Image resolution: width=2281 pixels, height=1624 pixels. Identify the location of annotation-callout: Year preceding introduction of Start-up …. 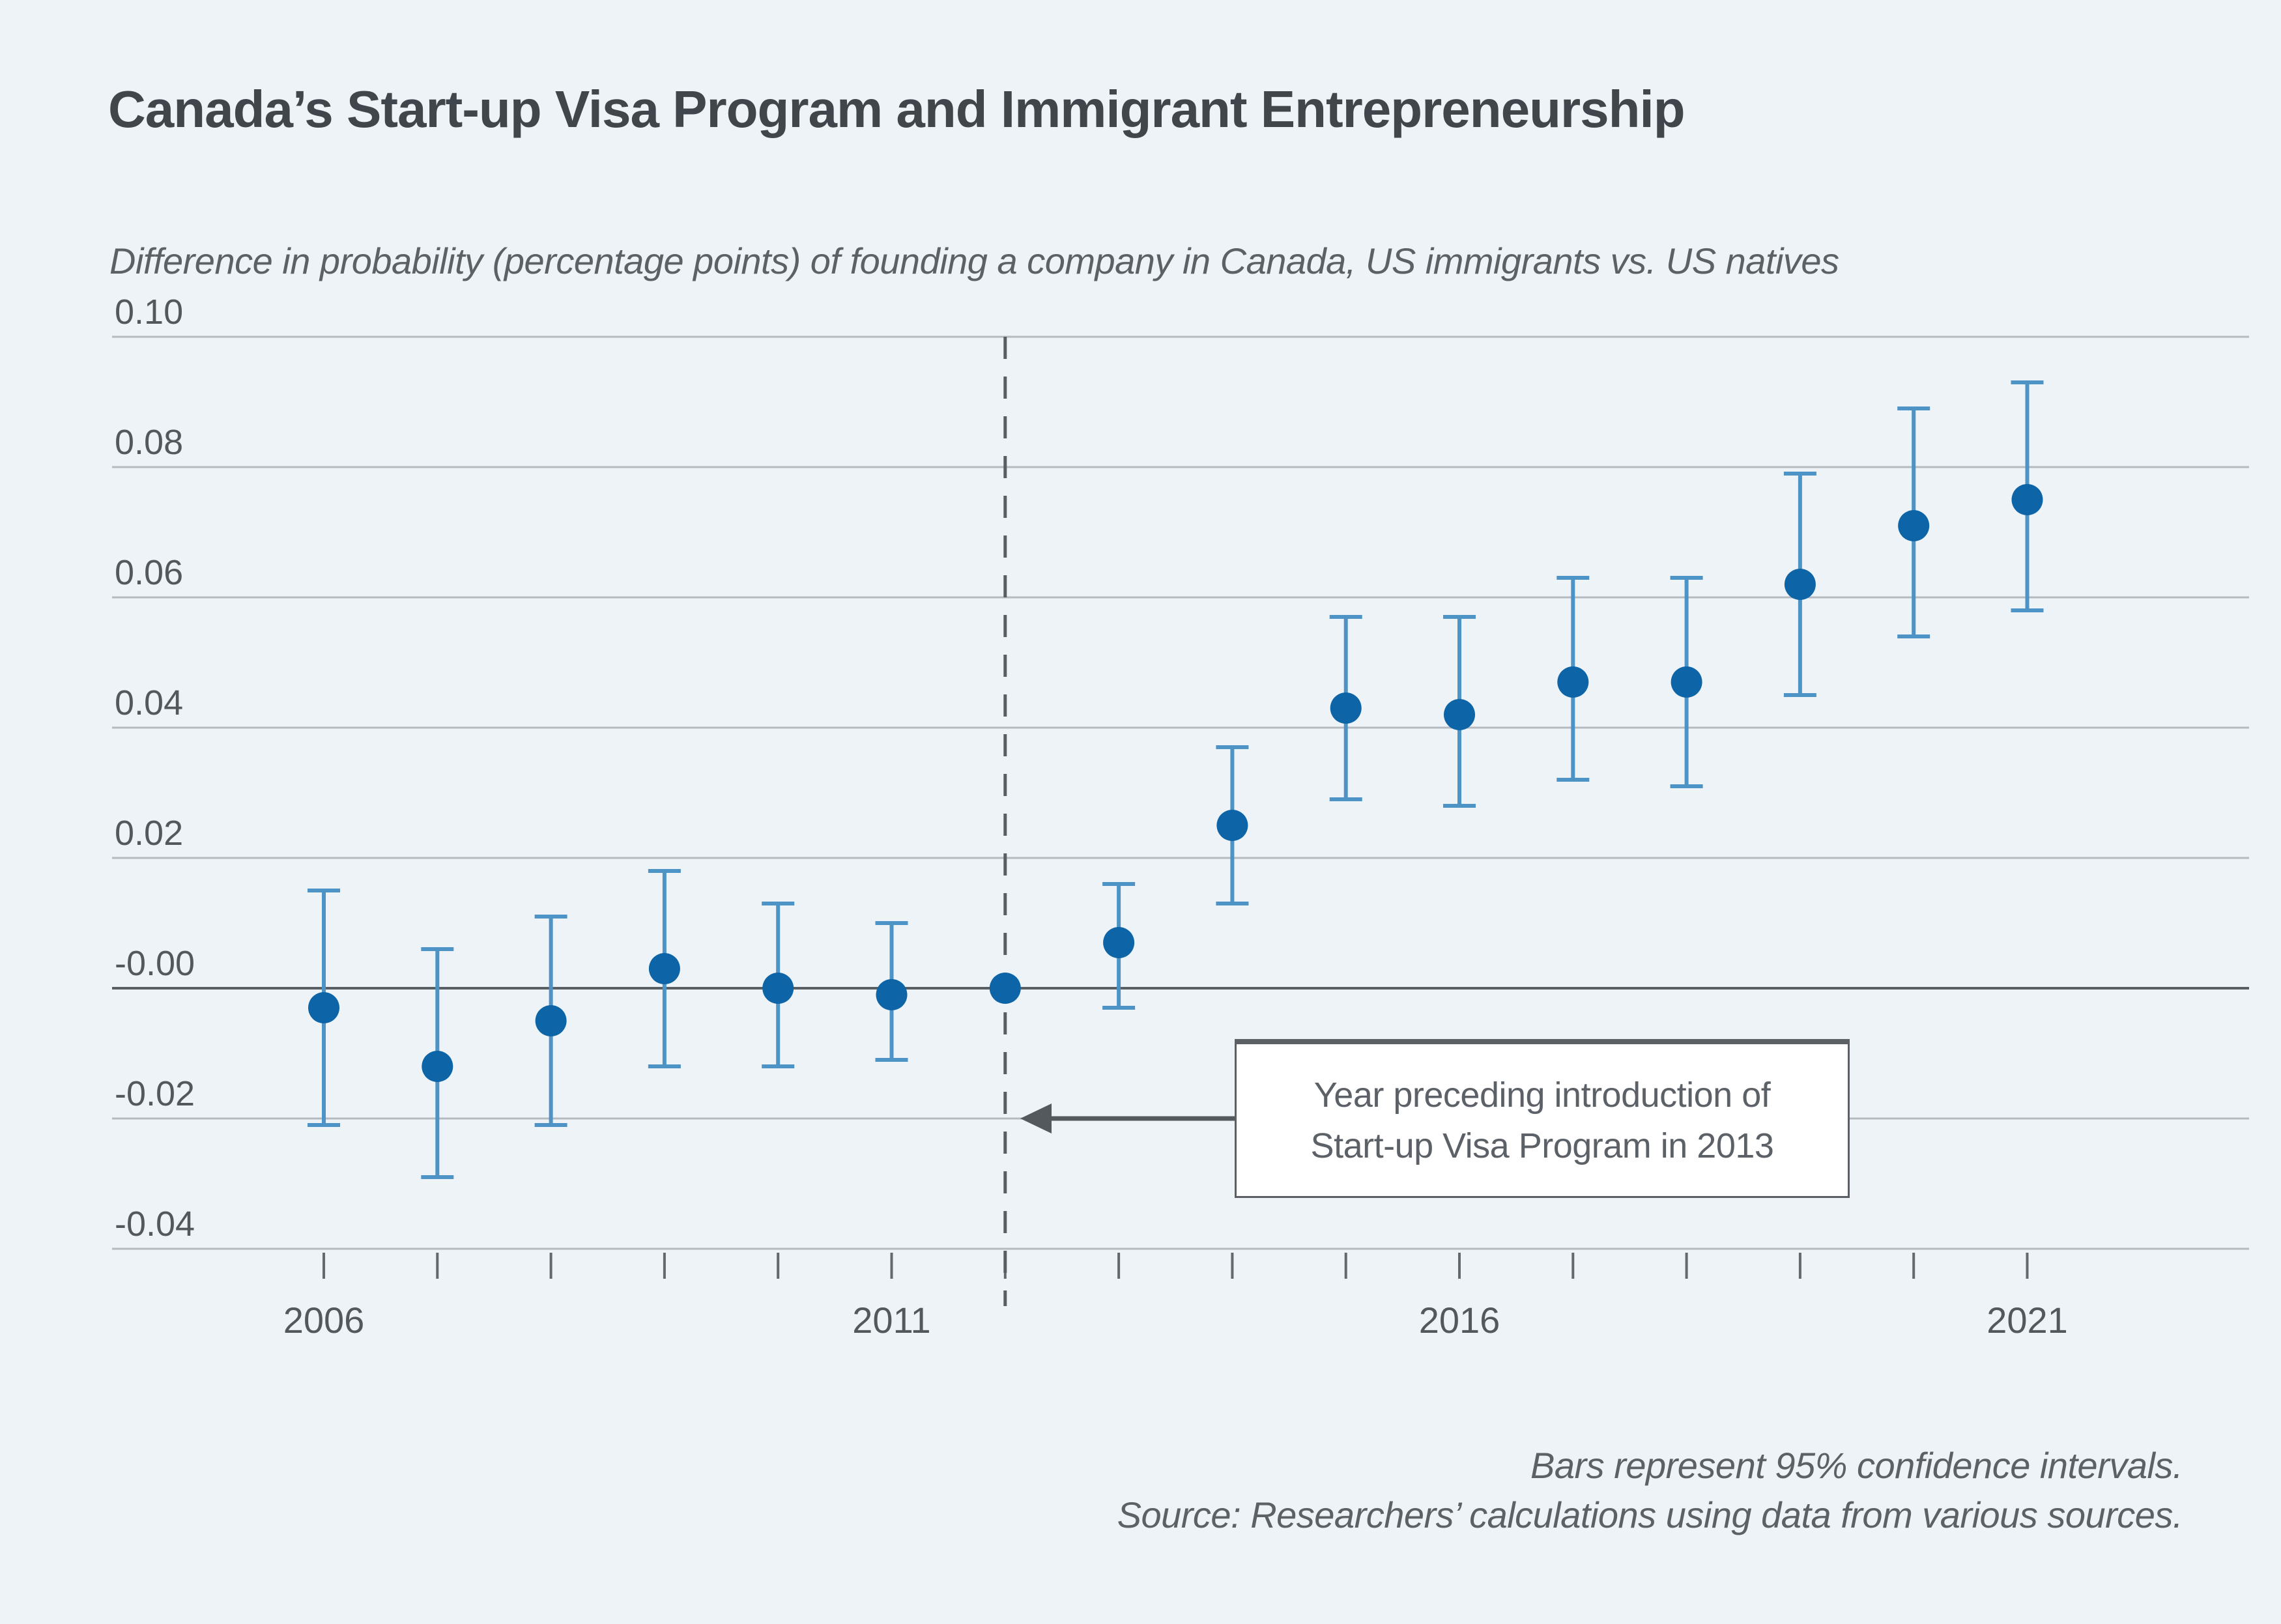
(1542, 1118).